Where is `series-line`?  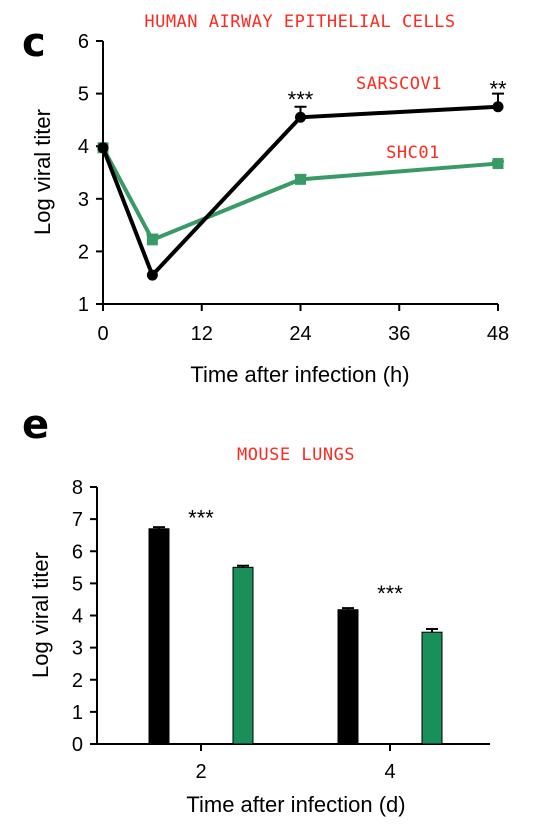 series-line is located at coordinates (300, 194).